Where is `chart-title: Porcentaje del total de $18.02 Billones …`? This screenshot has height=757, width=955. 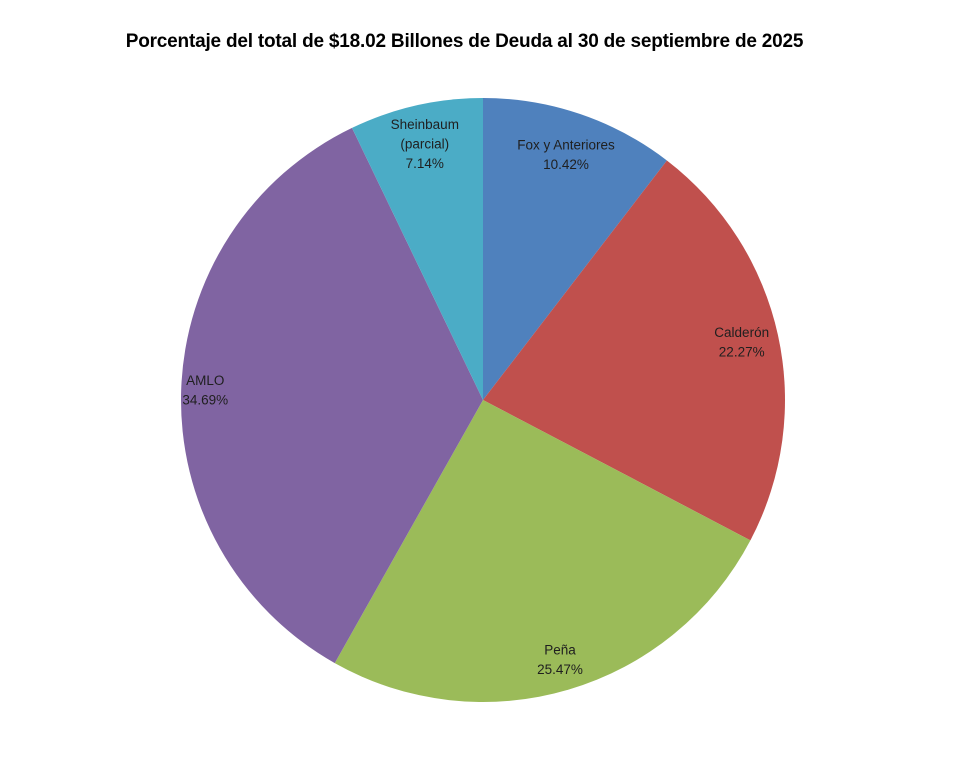 chart-title: Porcentaje del total de $18.02 Billones … is located at coordinates (464, 41).